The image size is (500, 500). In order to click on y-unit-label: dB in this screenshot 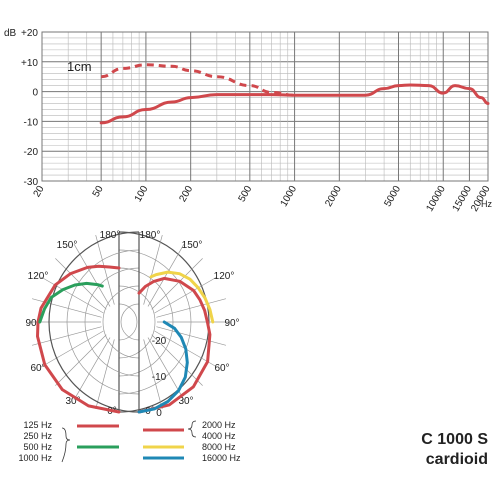, I will do `click(10, 33)`.